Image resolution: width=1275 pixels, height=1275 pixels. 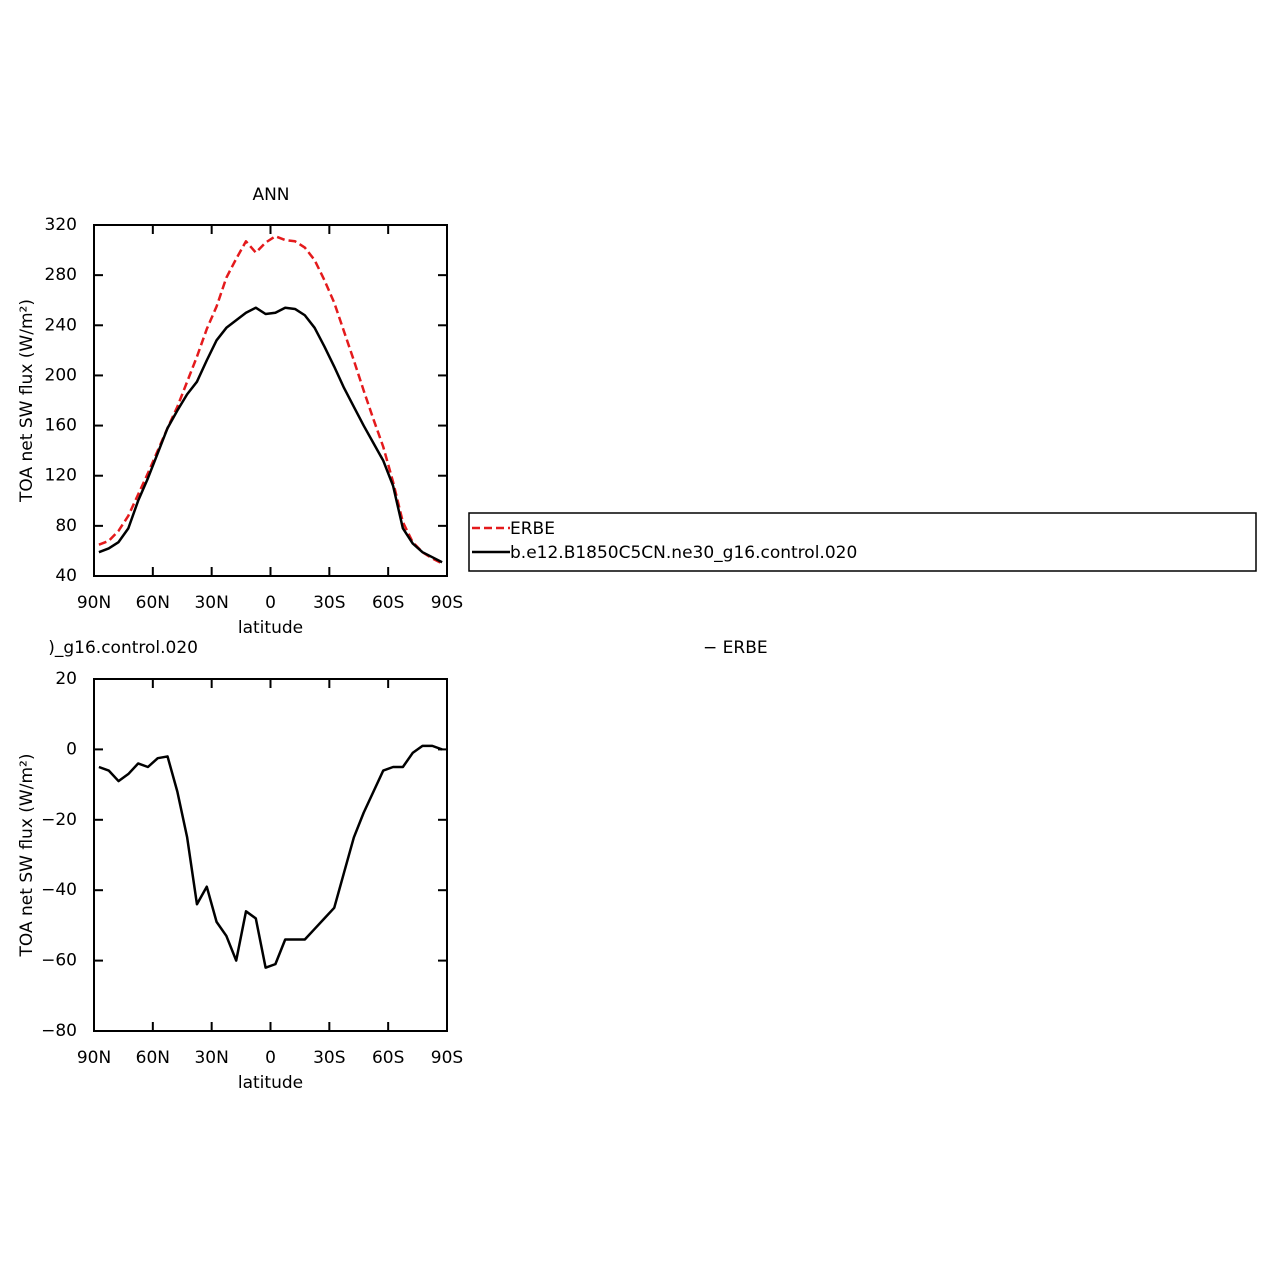 What do you see at coordinates (59, 1031) in the screenshot?
I see `y-tick-label: −80` at bounding box center [59, 1031].